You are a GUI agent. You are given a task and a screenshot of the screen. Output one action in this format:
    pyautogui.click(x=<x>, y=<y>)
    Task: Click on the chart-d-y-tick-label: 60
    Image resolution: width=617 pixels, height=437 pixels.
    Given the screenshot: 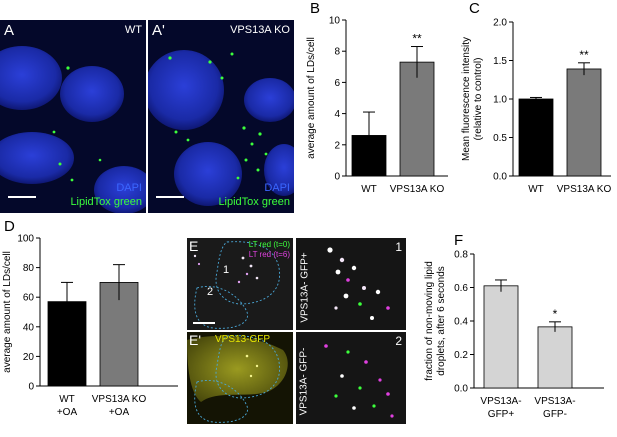 What is the action you would take?
    pyautogui.click(x=29, y=298)
    